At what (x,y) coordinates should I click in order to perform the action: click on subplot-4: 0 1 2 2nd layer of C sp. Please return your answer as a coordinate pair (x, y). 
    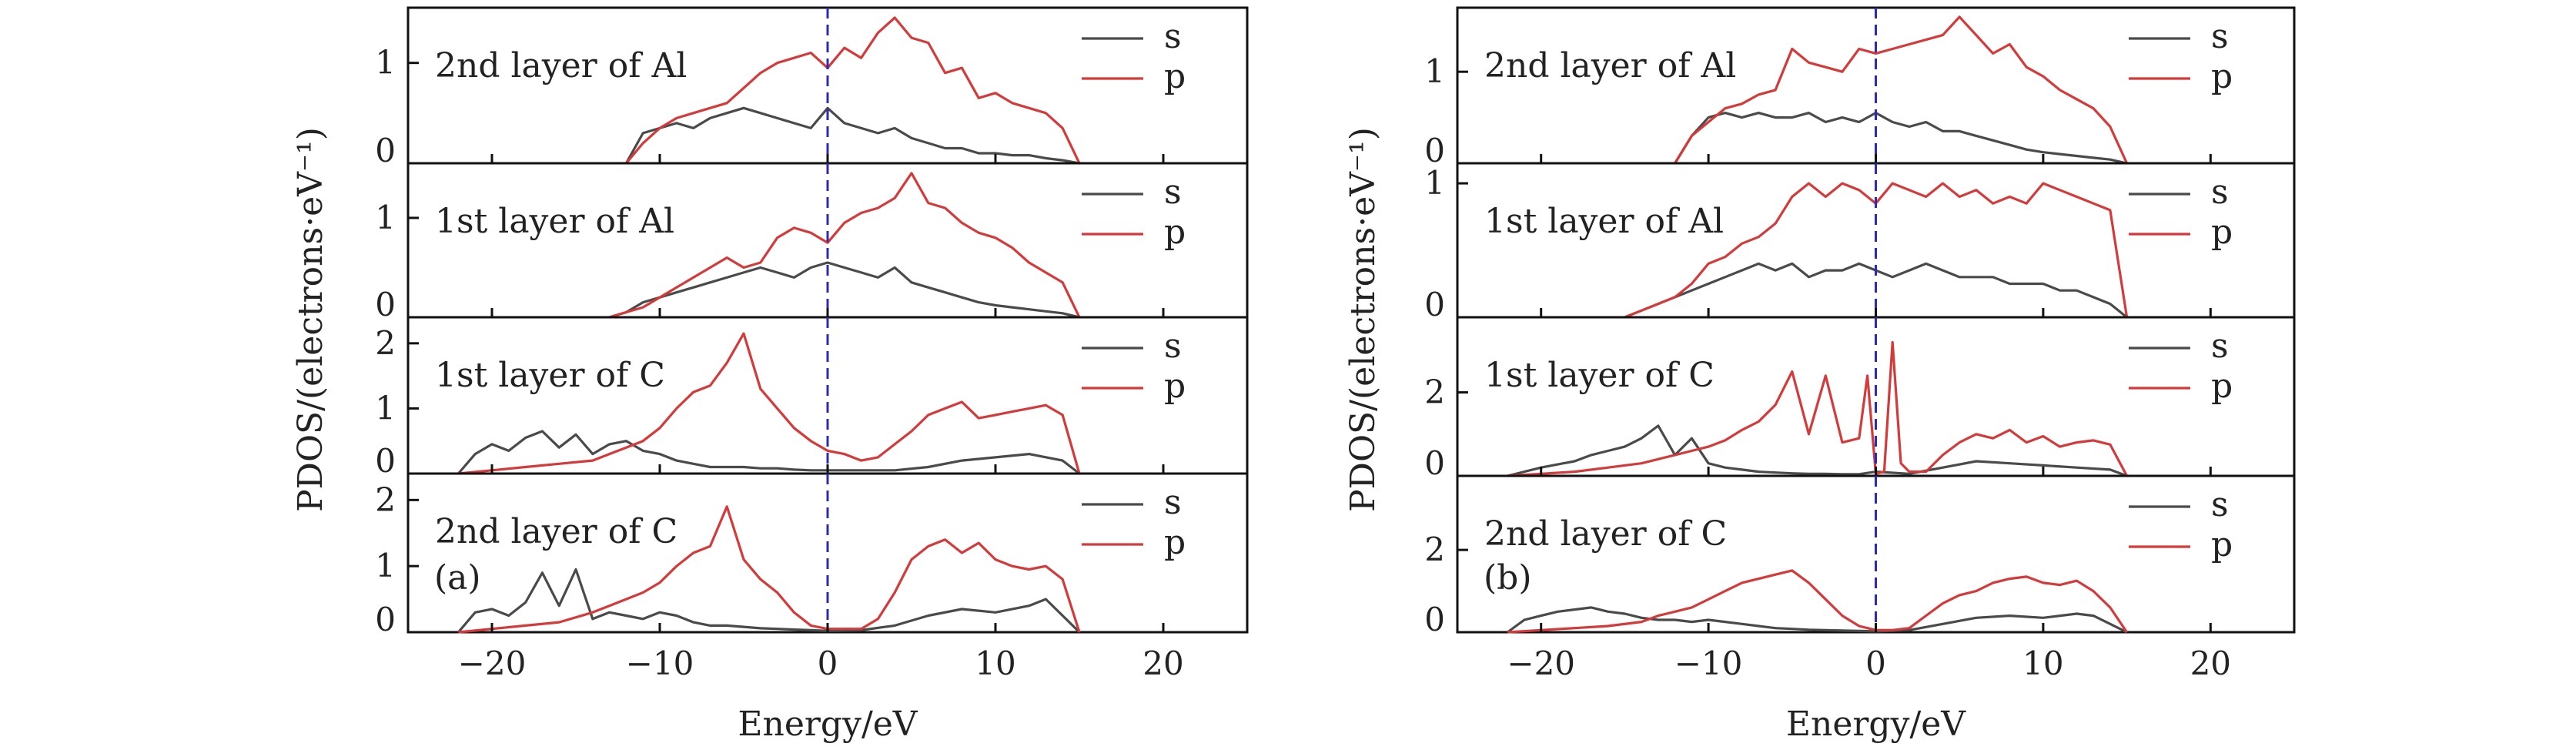
    Looking at the image, I should click on (812, 555).